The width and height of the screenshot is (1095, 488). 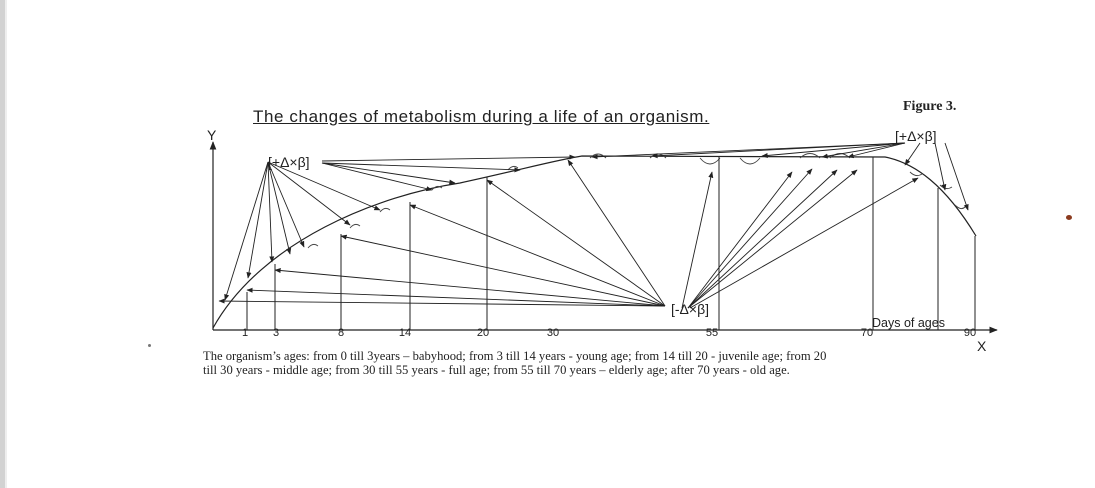 What do you see at coordinates (276, 333) in the screenshot?
I see `x-tick-3: 3` at bounding box center [276, 333].